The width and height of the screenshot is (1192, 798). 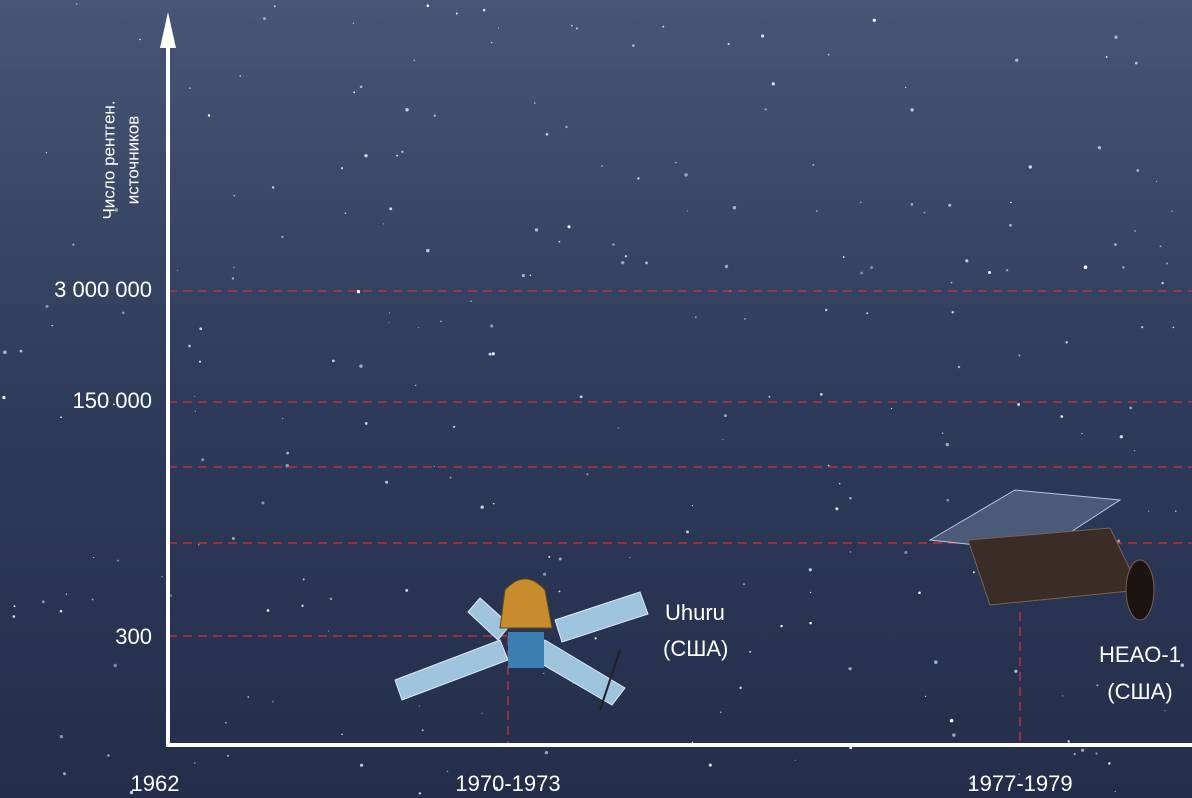 What do you see at coordinates (108, 159) in the screenshot?
I see `axis-title-line: Число рентген.` at bounding box center [108, 159].